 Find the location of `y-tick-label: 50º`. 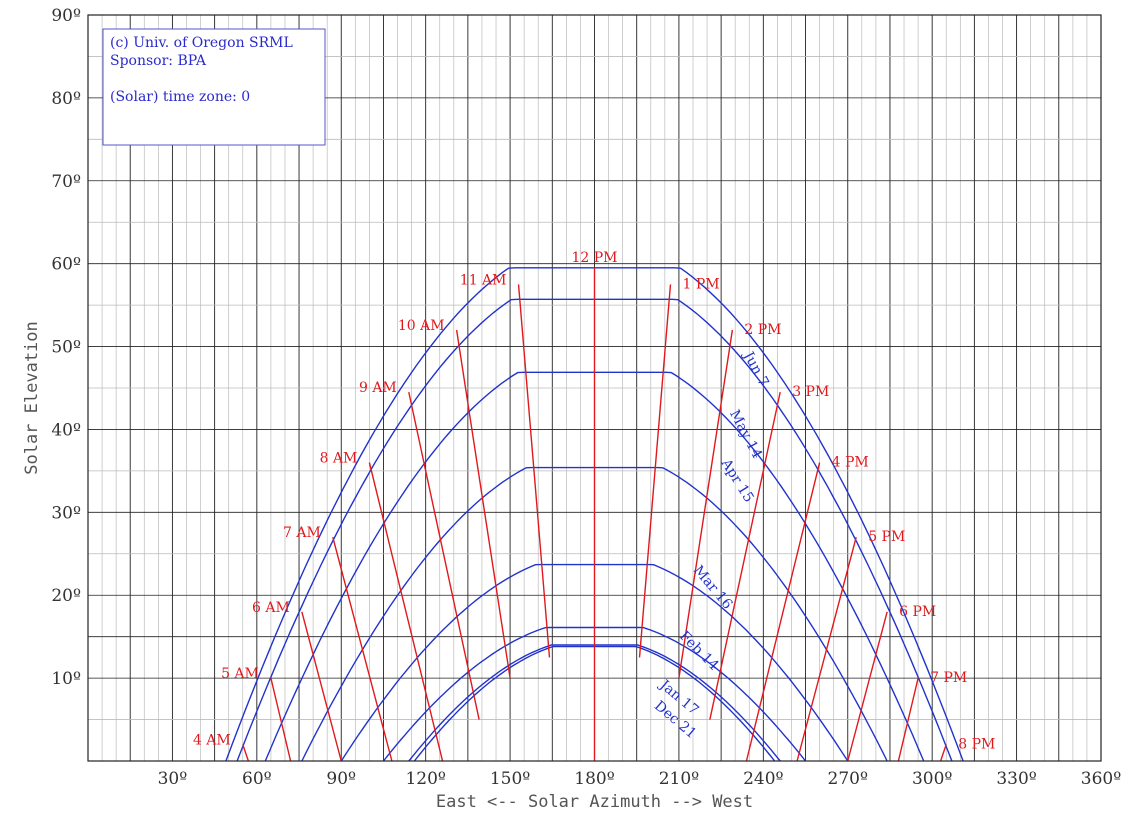

y-tick-label: 50º is located at coordinates (66, 348).